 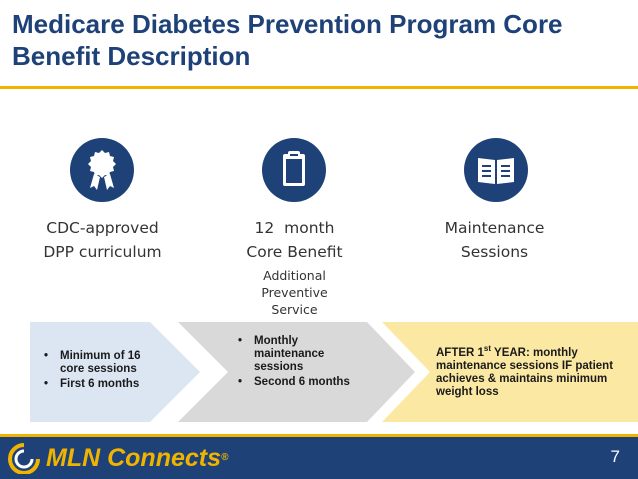 What do you see at coordinates (294, 309) in the screenshot?
I see `sublabel-line: Service` at bounding box center [294, 309].